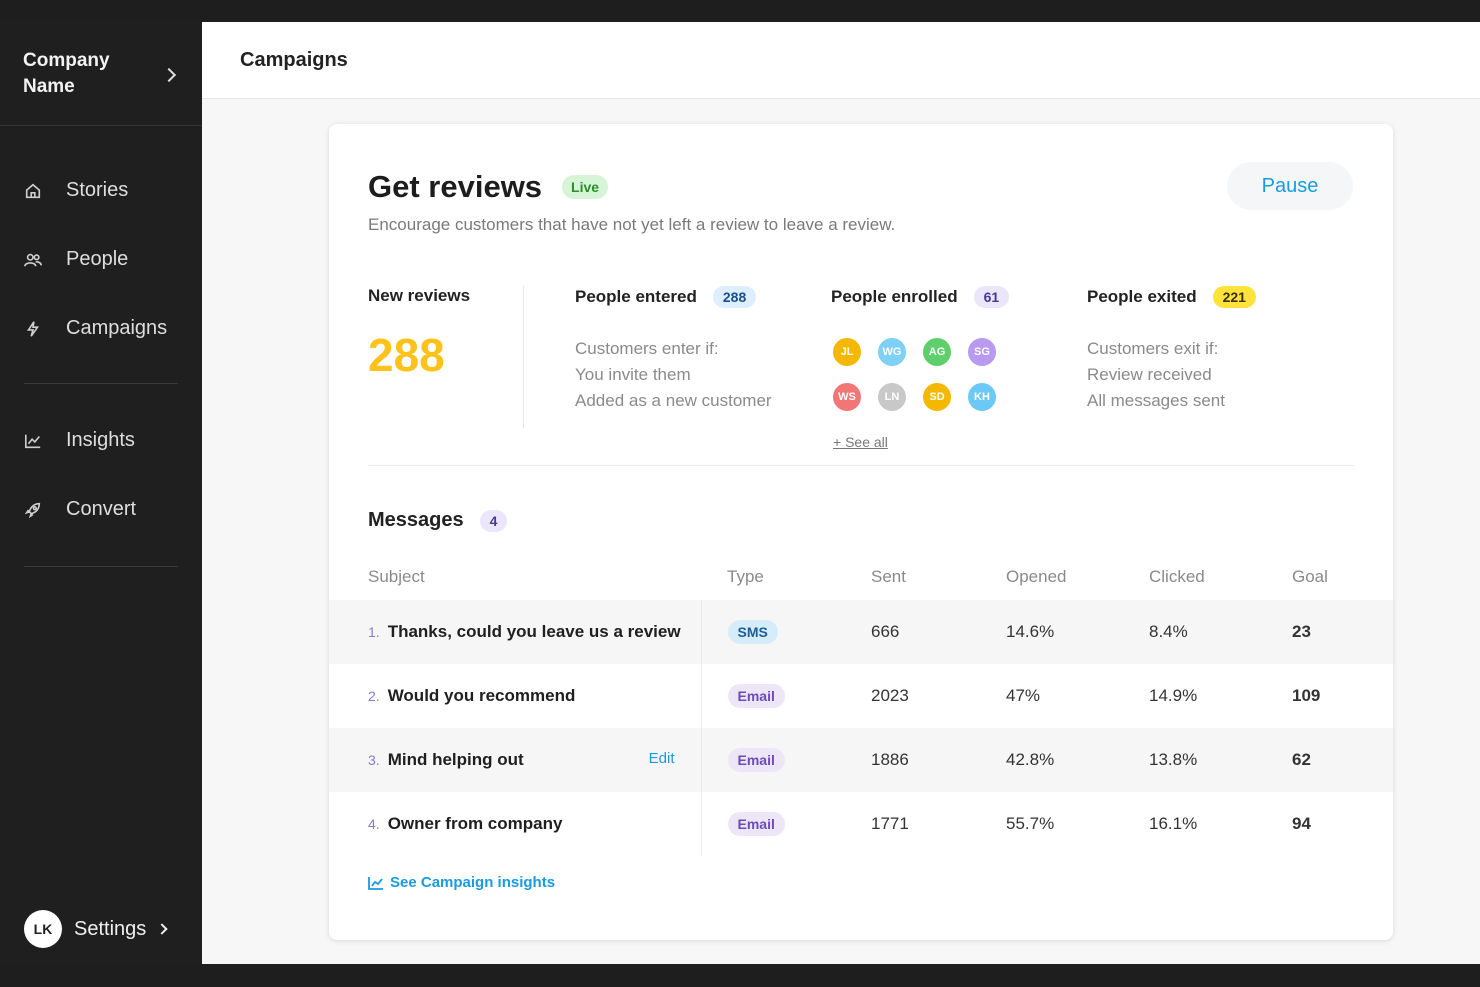  I want to click on row-number: 1., so click(374, 632).